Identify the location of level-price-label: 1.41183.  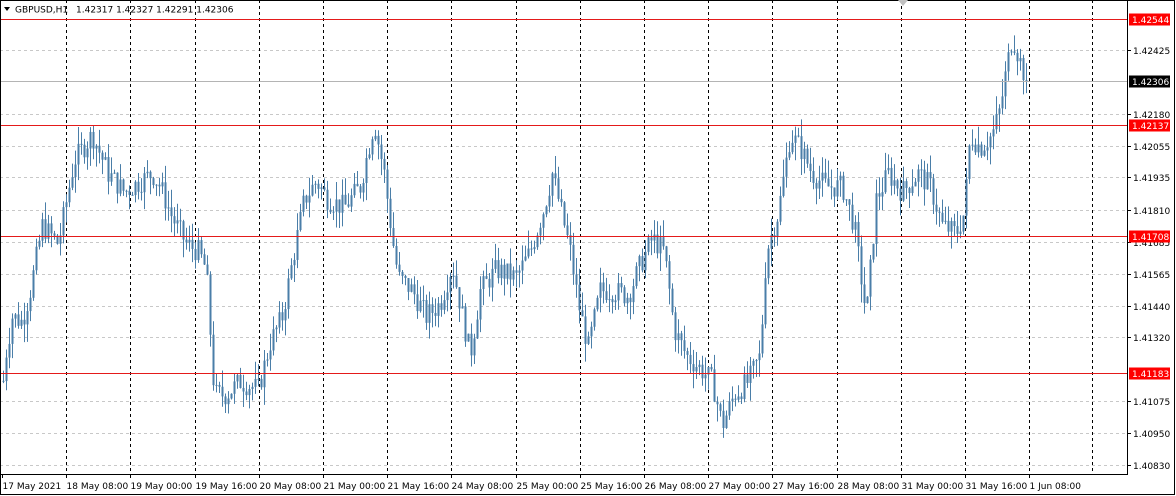
(1150, 375).